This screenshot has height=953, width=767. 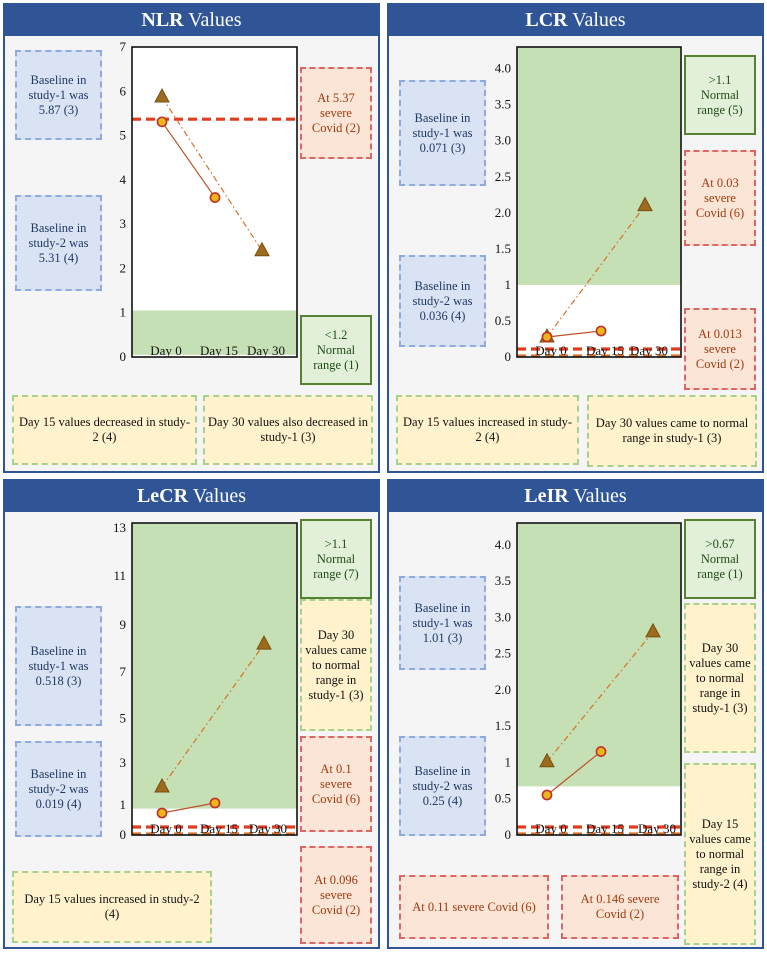 I want to click on panel-title: LCR Values, so click(x=575, y=20).